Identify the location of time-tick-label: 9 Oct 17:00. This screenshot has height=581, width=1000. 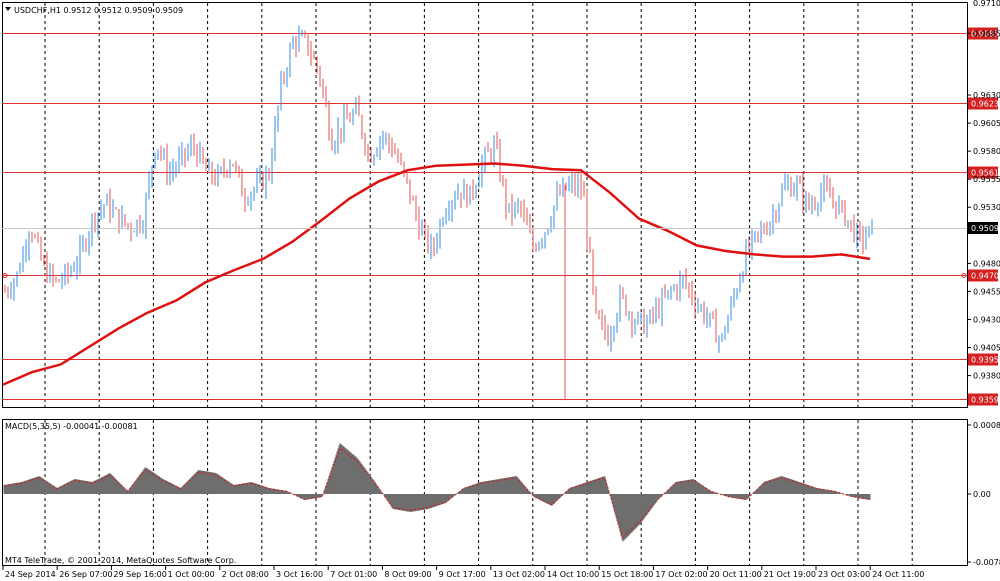
(462, 574).